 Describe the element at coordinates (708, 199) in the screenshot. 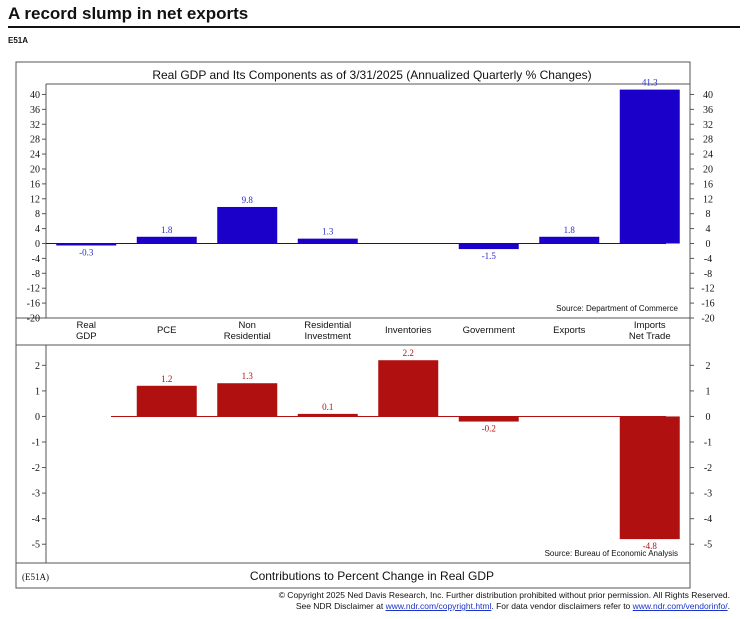

I see `y-tick-label-right: 12` at that location.